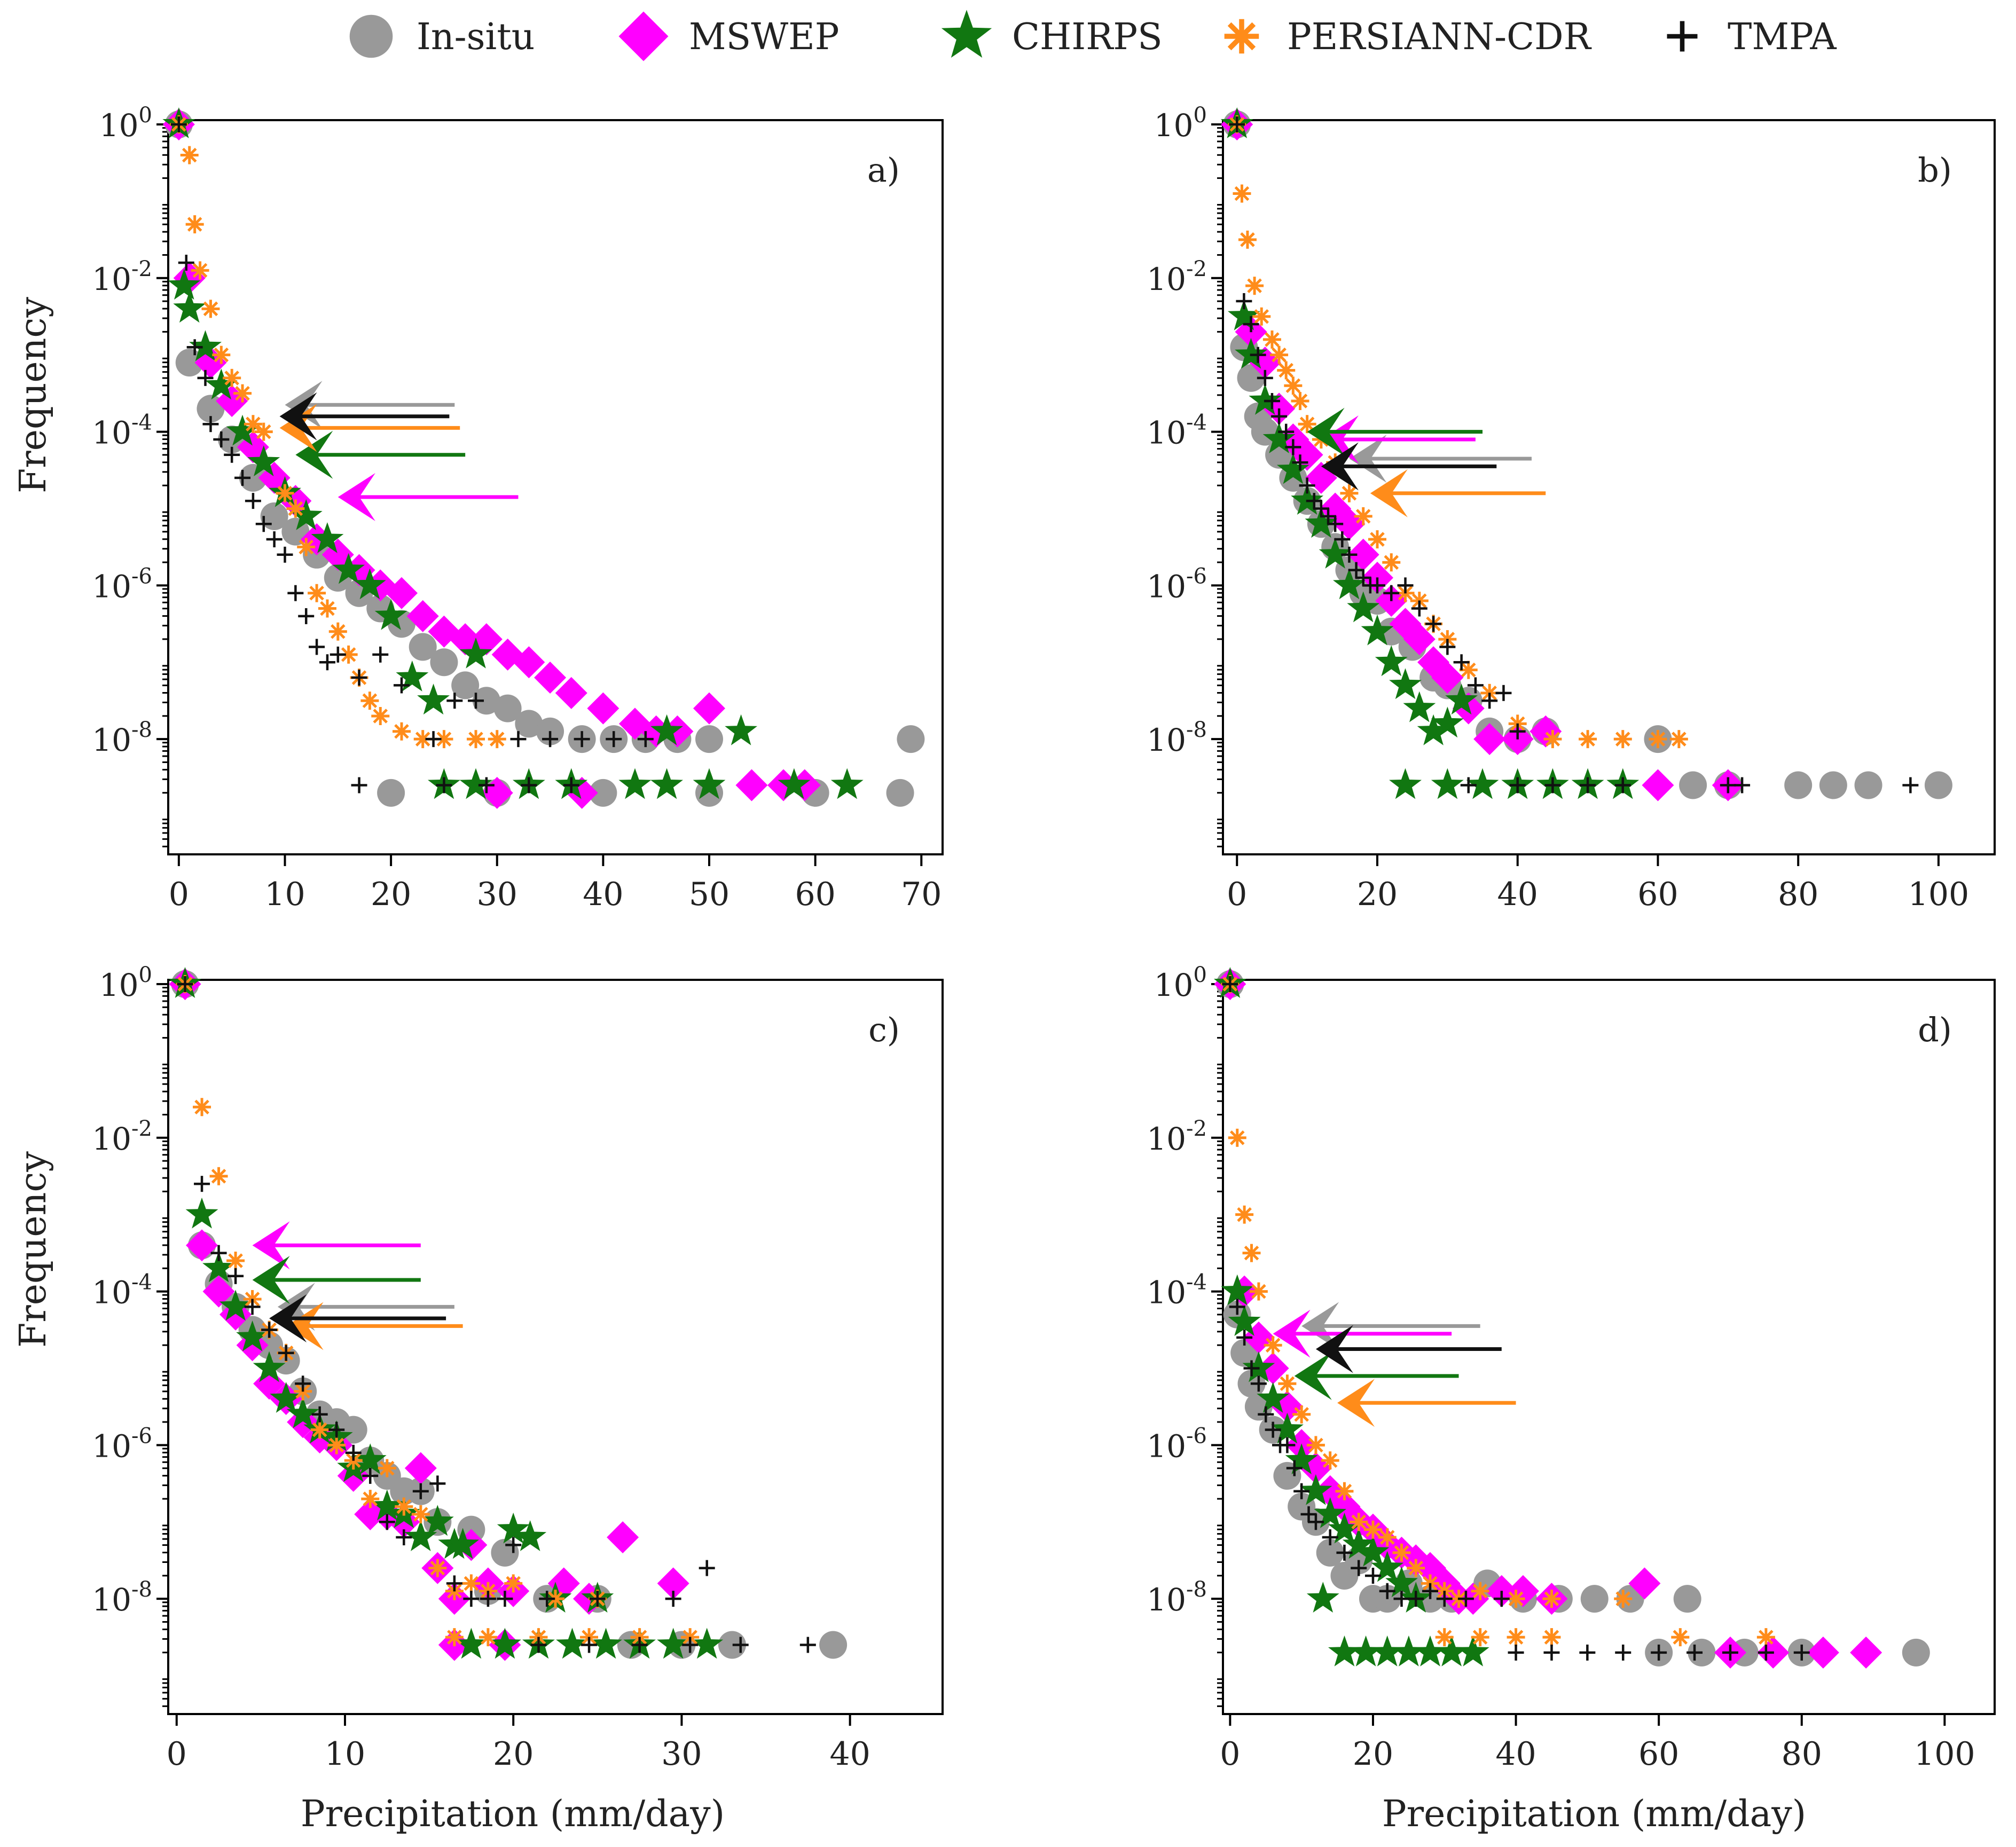 The width and height of the screenshot is (2016, 1847). What do you see at coordinates (883, 170) in the screenshot?
I see `panel-label: a)` at bounding box center [883, 170].